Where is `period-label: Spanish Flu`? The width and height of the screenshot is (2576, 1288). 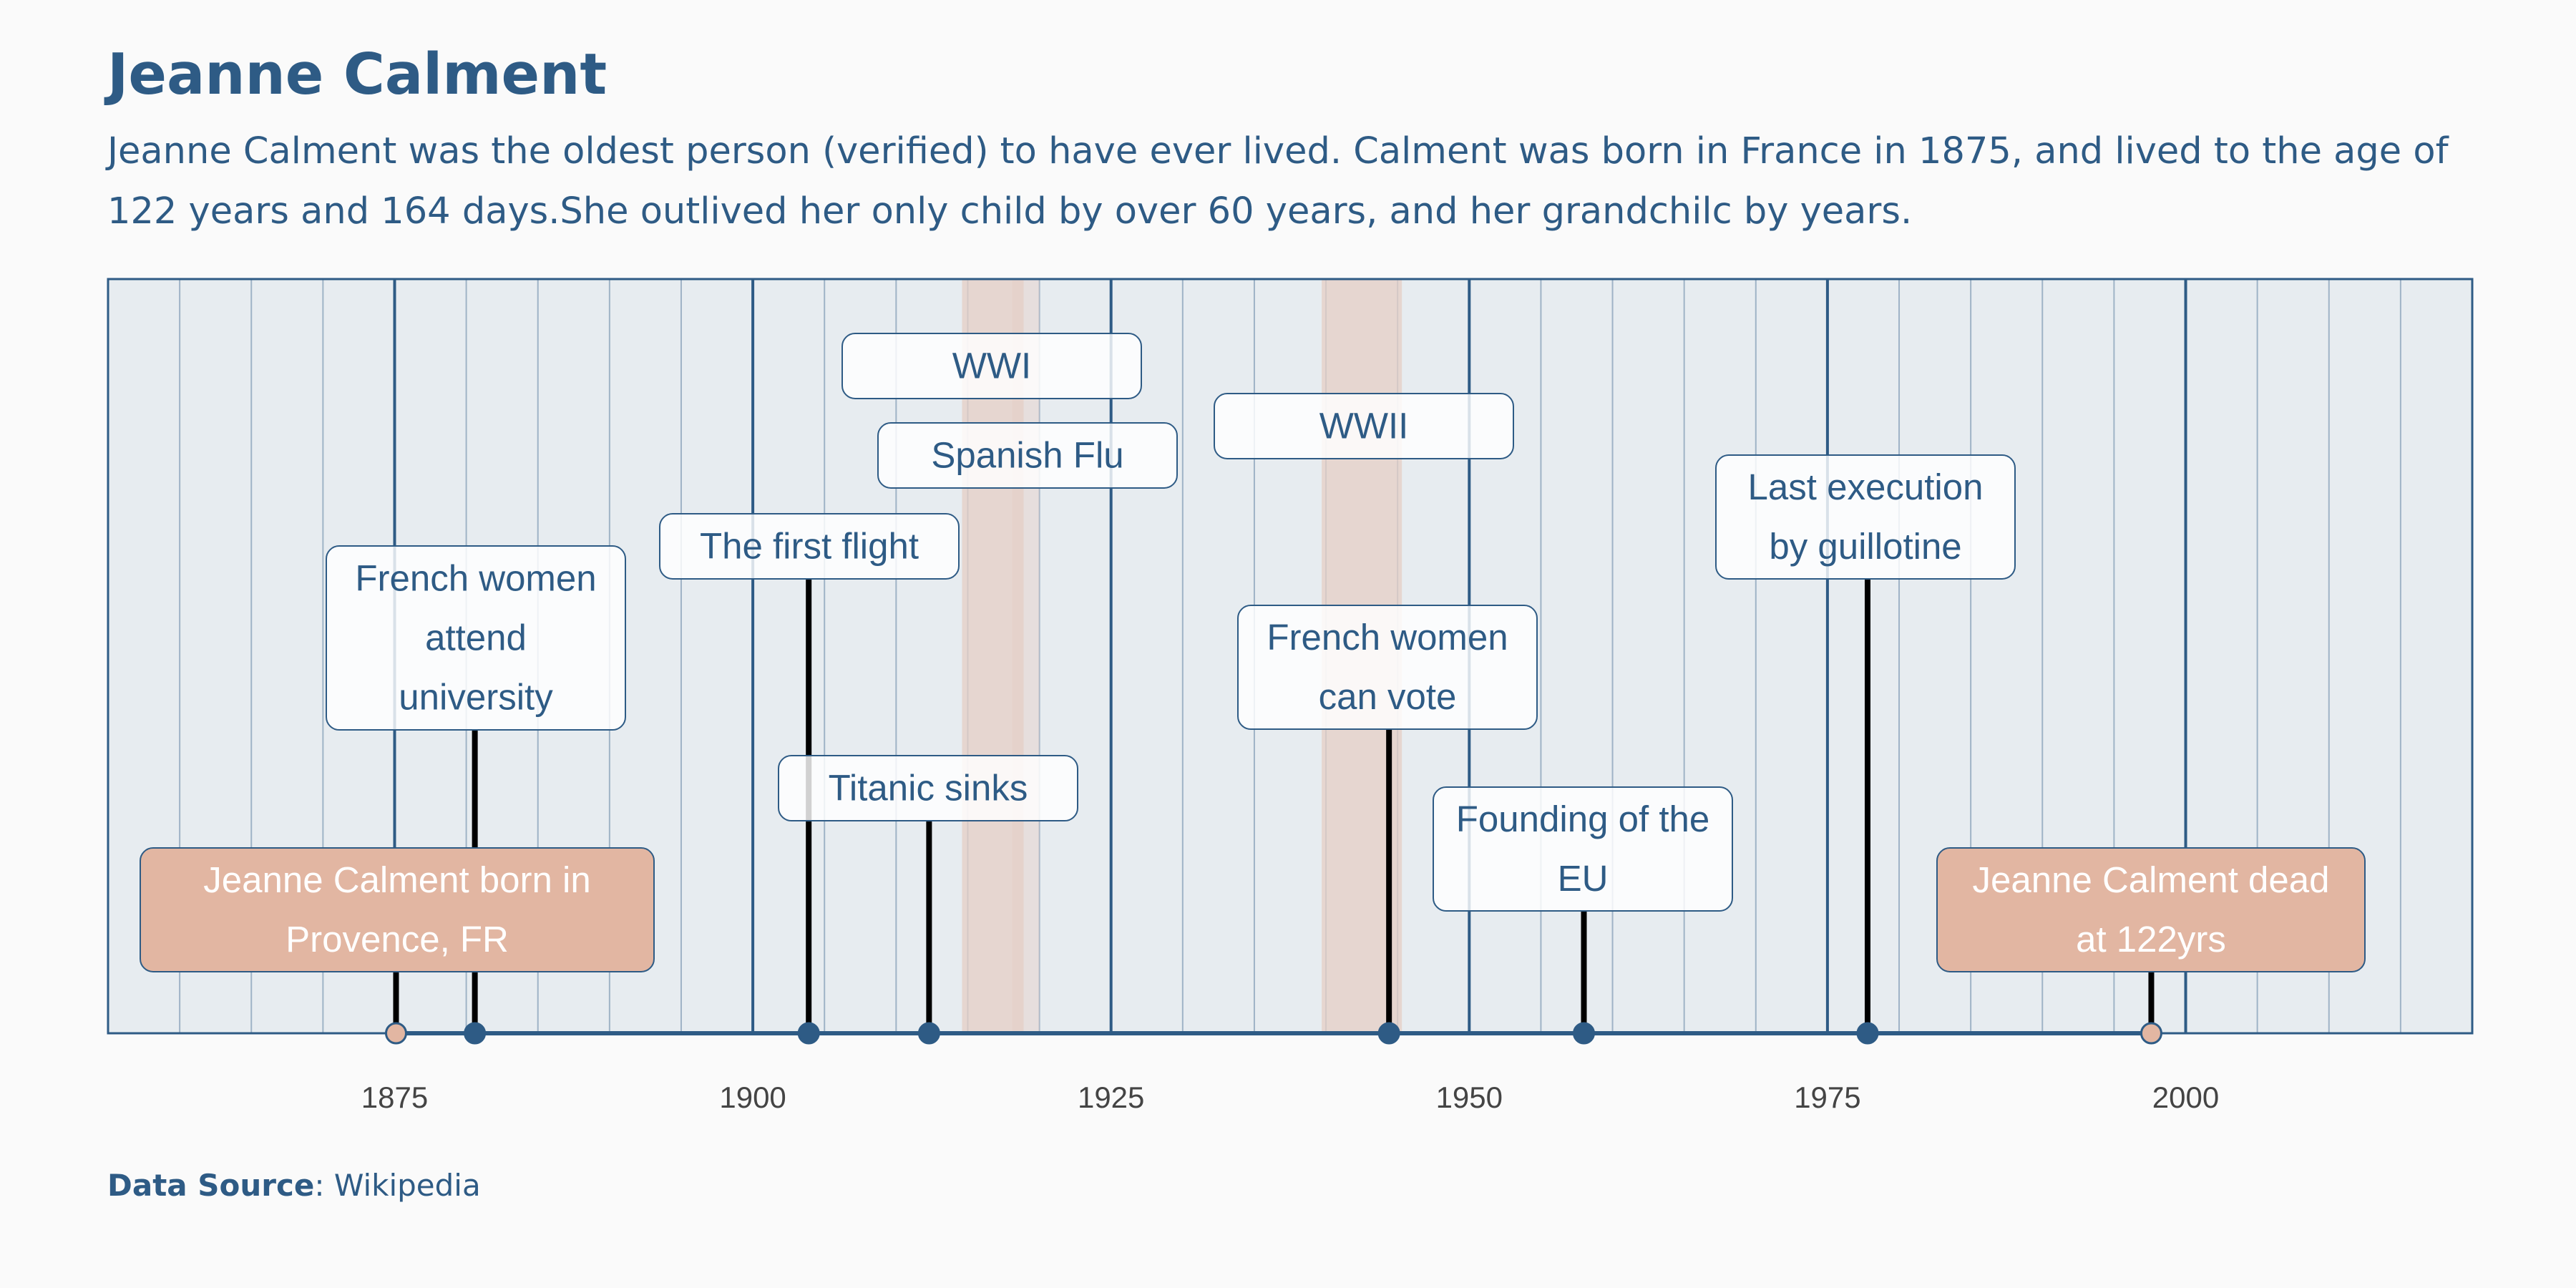 period-label: Spanish Flu is located at coordinates (1027, 455).